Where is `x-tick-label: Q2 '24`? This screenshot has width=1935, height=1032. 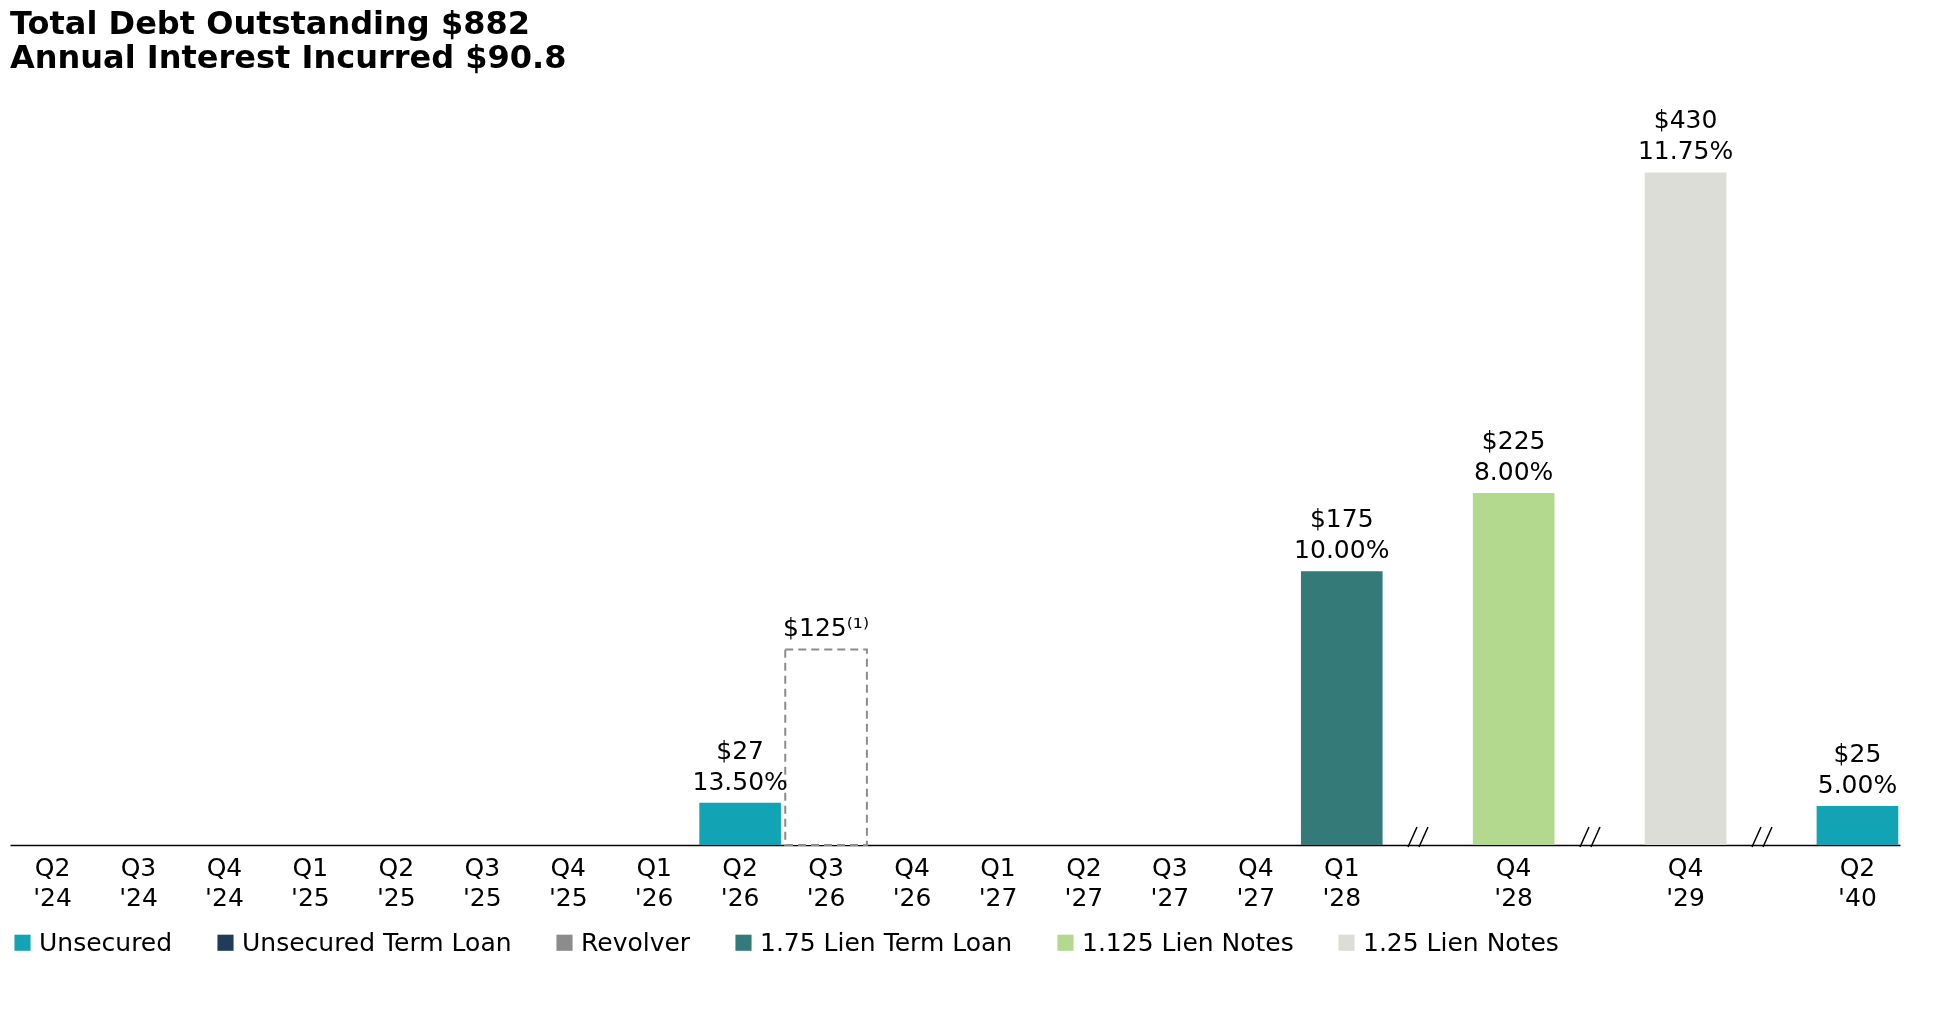
x-tick-label: Q2 '24 is located at coordinates (52, 882).